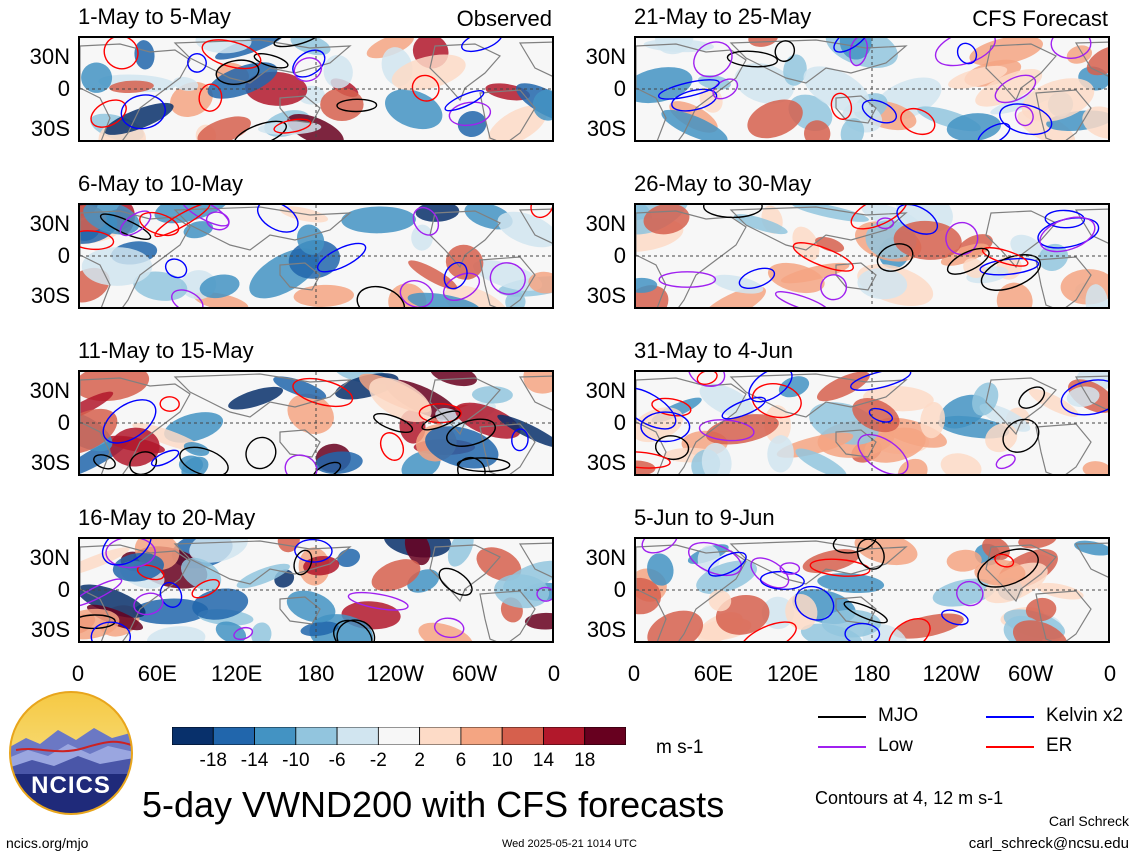 This screenshot has width=1135, height=856. Describe the element at coordinates (47, 843) in the screenshot. I see `source-url: ncics.org/mjo` at that location.